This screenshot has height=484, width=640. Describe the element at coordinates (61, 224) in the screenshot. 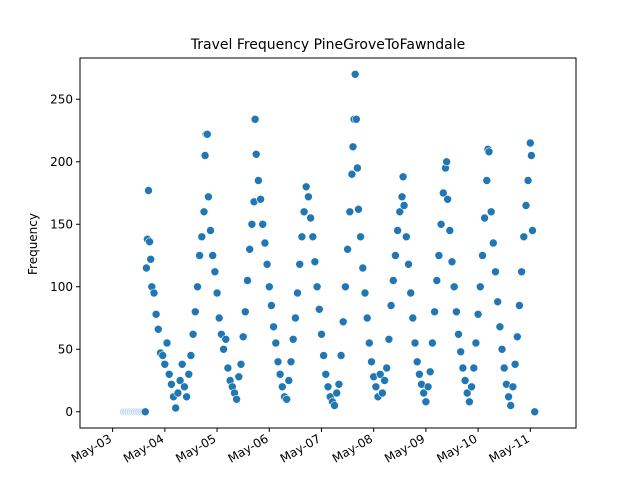

I see `y-tick-label: 150` at that location.